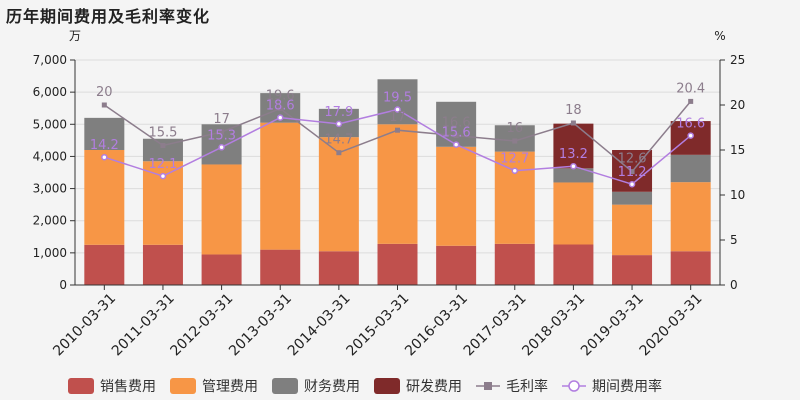 The image size is (800, 400). I want to click on legend-label: 毛利率, so click(527, 386).